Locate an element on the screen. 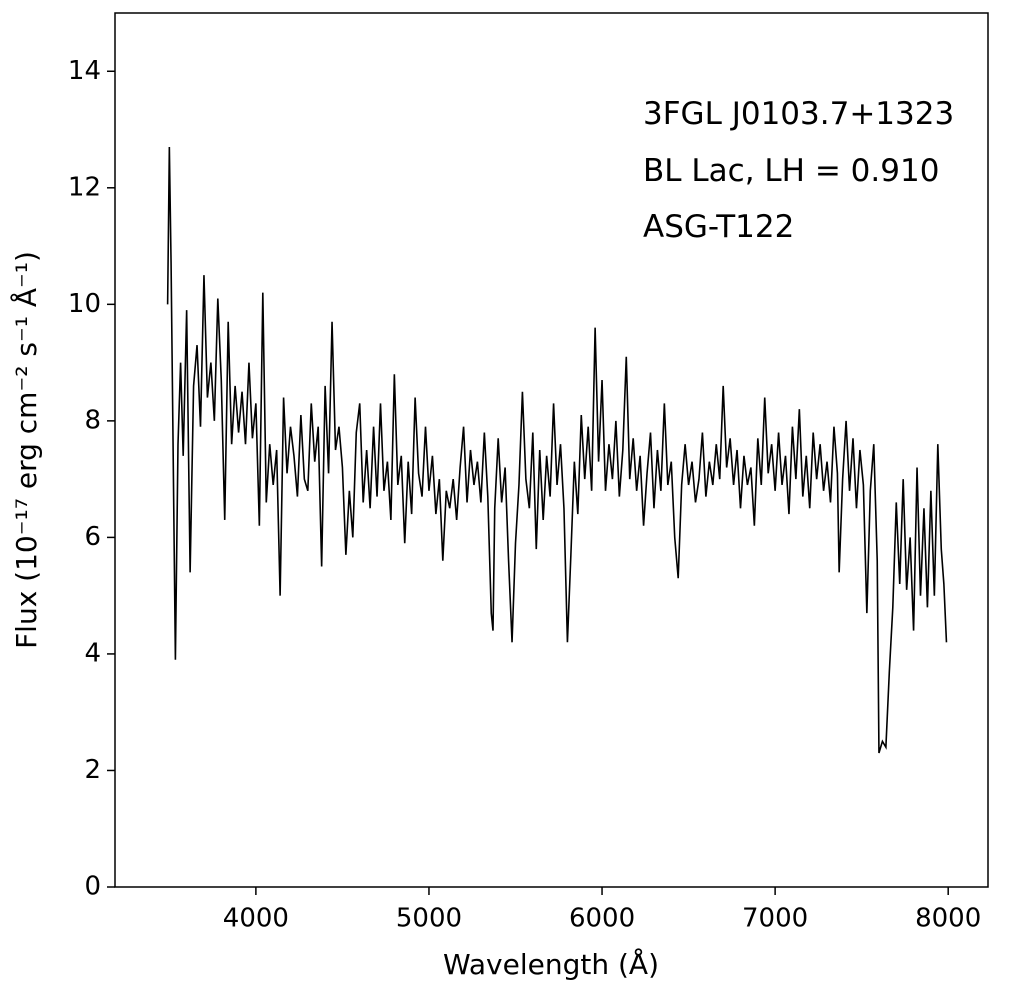 The image size is (1023, 990). x-tick-label: 4000 is located at coordinates (256, 919).